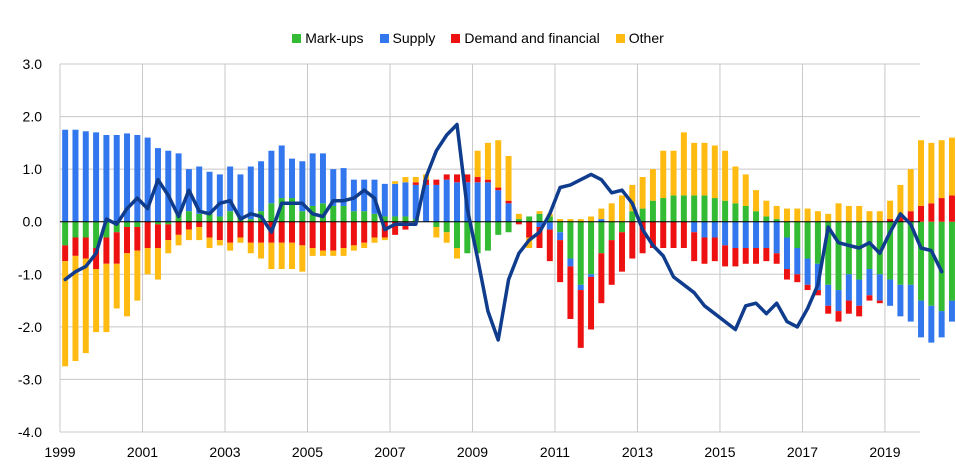  What do you see at coordinates (414, 38) in the screenshot?
I see `legend-label-supply: Supply` at bounding box center [414, 38].